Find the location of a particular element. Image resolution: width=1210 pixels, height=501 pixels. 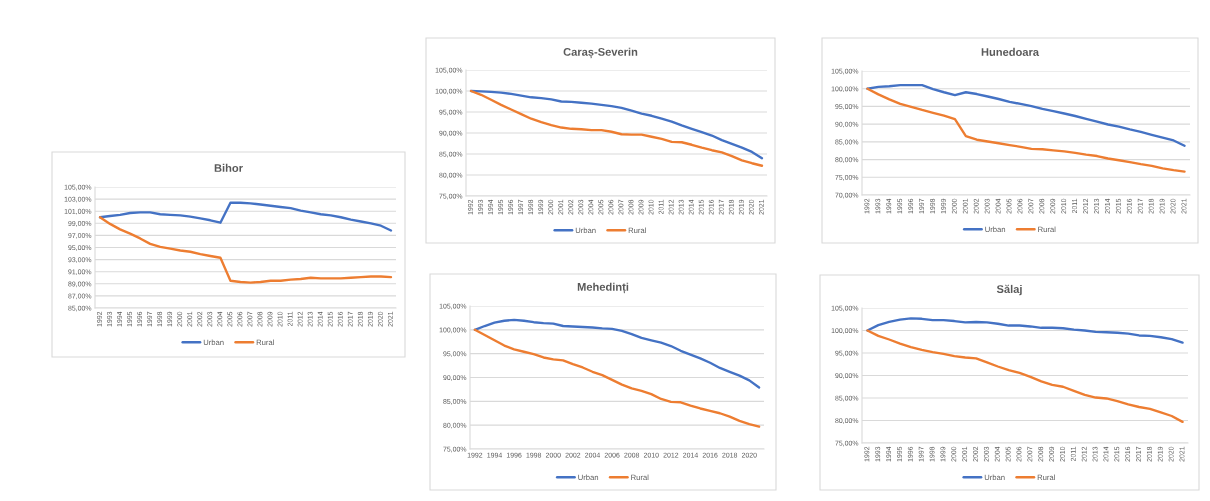

chart-title: Hunedoara is located at coordinates (1010, 51).